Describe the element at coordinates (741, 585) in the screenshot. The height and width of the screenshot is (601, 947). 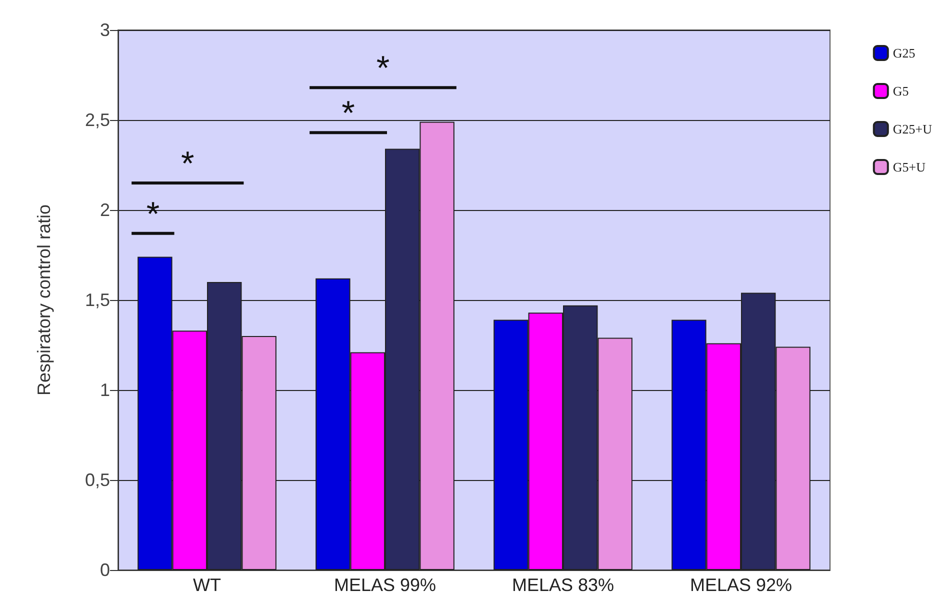
I see `x-tick-label: MELAS 92%` at that location.